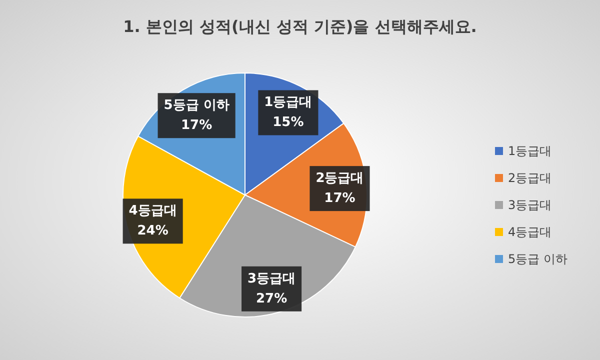 This screenshot has width=600, height=360. Describe the element at coordinates (197, 106) in the screenshot. I see `slice-label: 5등급 이하` at that location.